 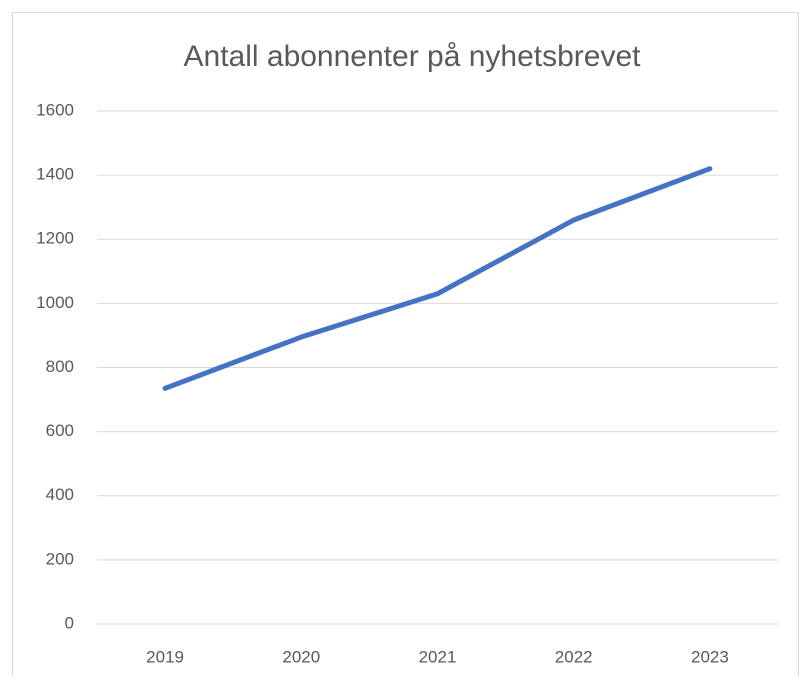 What do you see at coordinates (165, 656) in the screenshot?
I see `x-tick-label: 2019` at bounding box center [165, 656].